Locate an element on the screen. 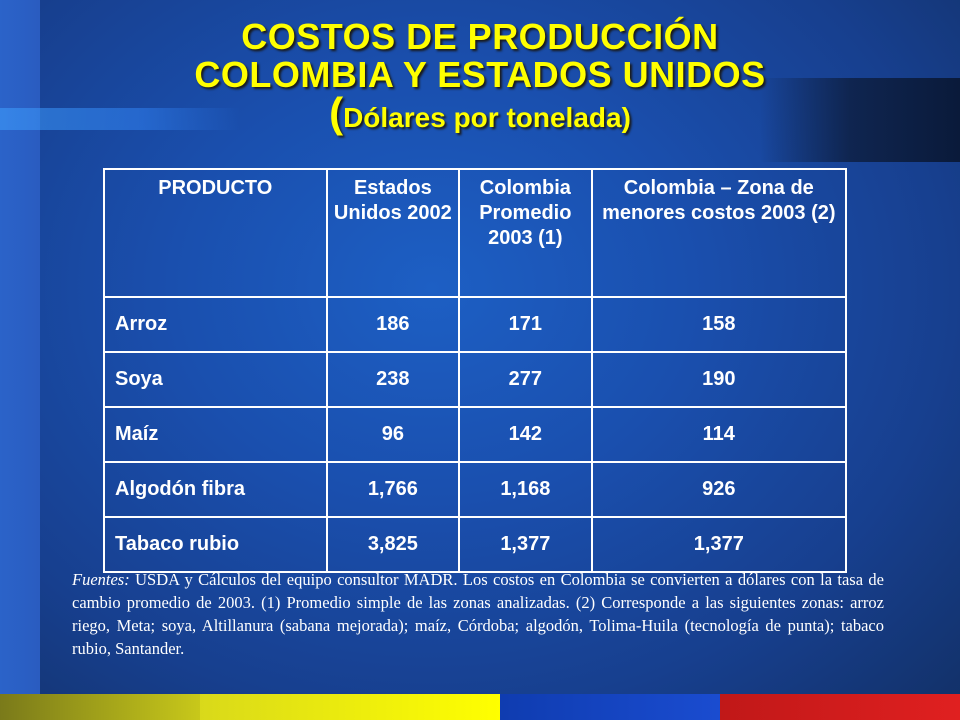 The height and width of the screenshot is (720, 960). cell-value: 142 is located at coordinates (525, 434).